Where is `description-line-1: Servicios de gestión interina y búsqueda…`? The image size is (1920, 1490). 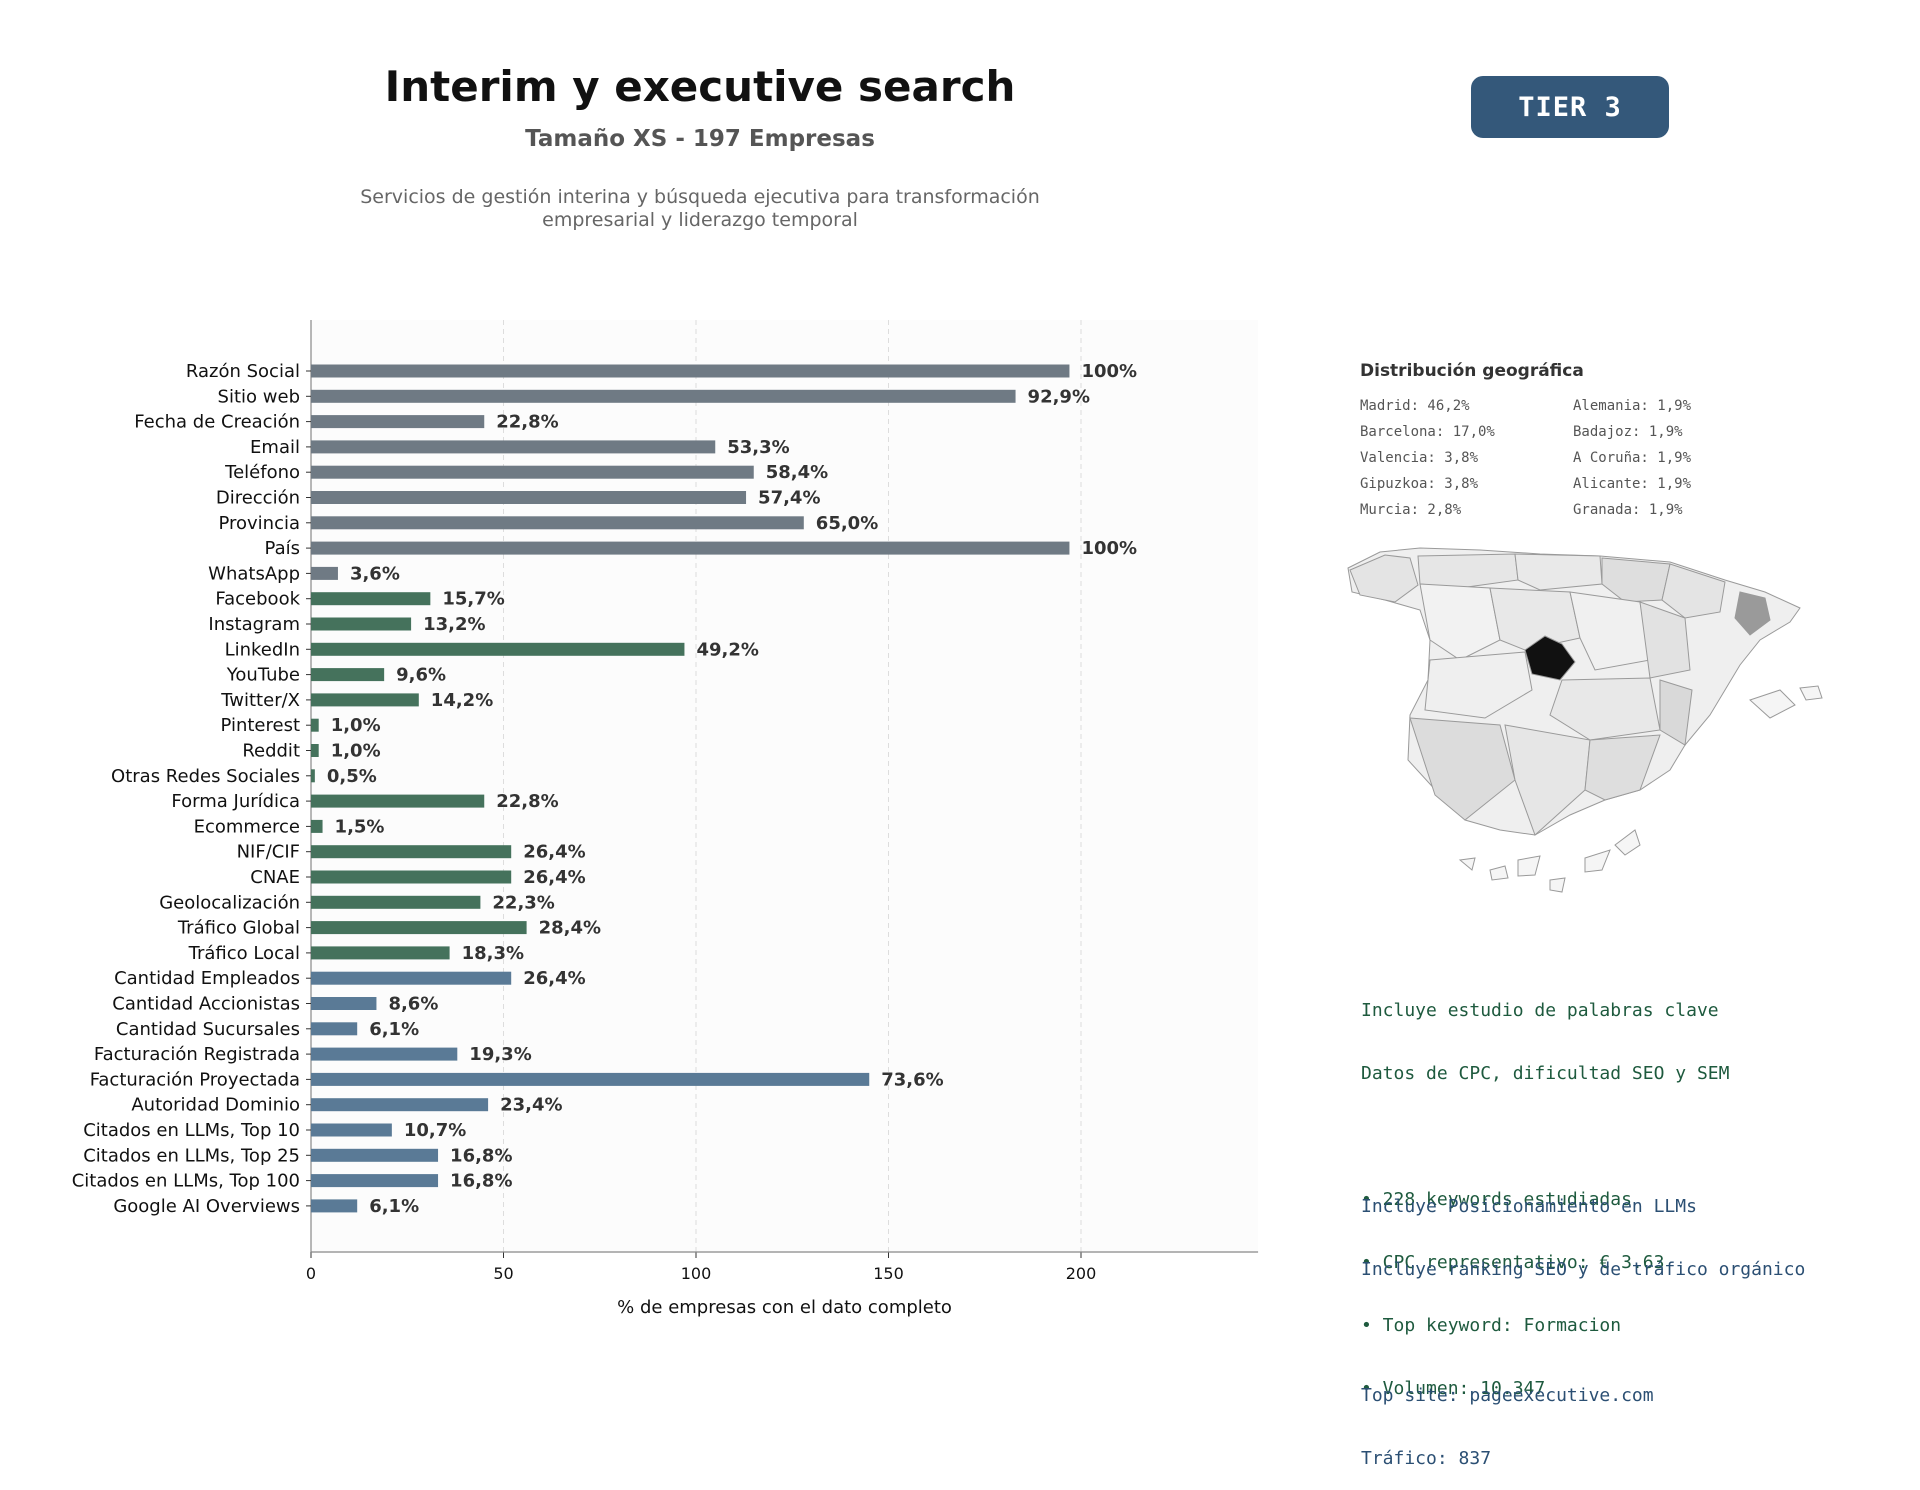
description-line-1: Servicios de gestión interina y búsqueda… is located at coordinates (700, 197).